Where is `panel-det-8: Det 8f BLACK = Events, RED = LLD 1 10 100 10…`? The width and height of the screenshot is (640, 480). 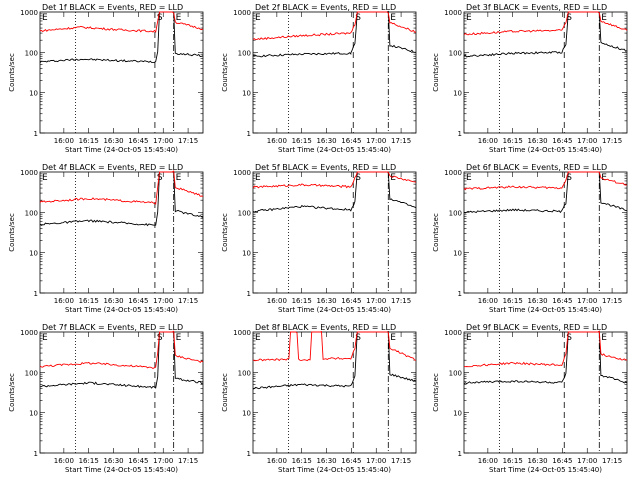 panel-det-8: Det 8f BLACK = Events, RED = LLD 1 10 100 10… is located at coordinates (319, 398).